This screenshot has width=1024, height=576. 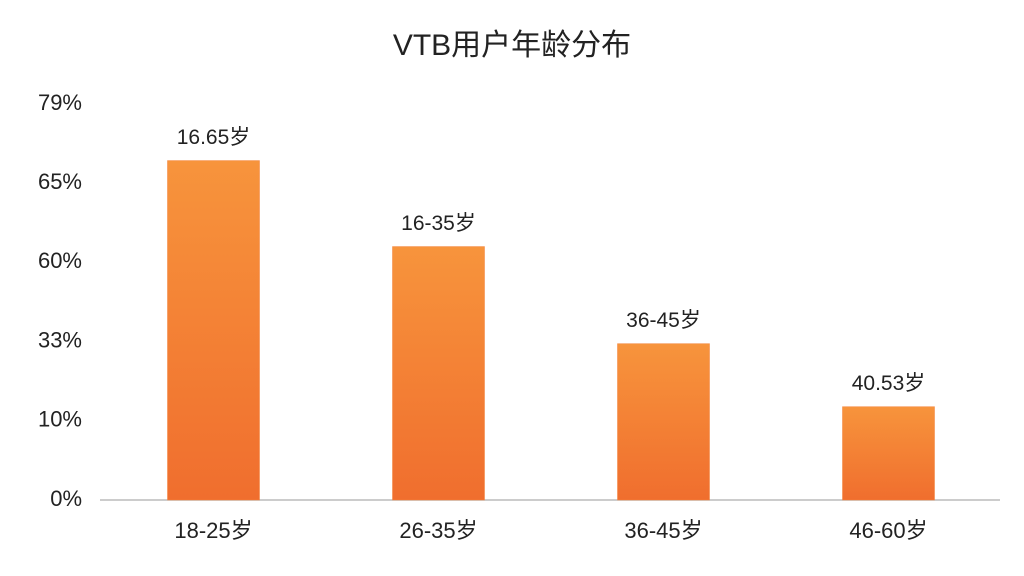 What do you see at coordinates (60, 339) in the screenshot?
I see `y-tick-label: 33%` at bounding box center [60, 339].